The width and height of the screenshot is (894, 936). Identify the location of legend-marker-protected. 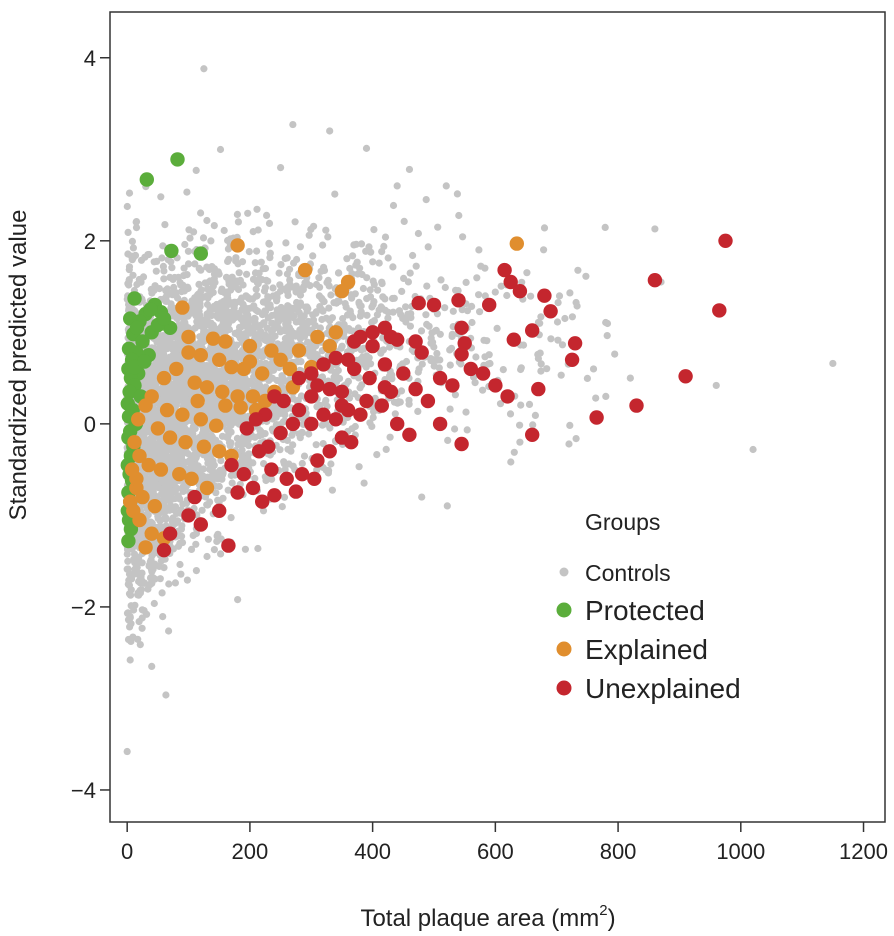
(564, 610).